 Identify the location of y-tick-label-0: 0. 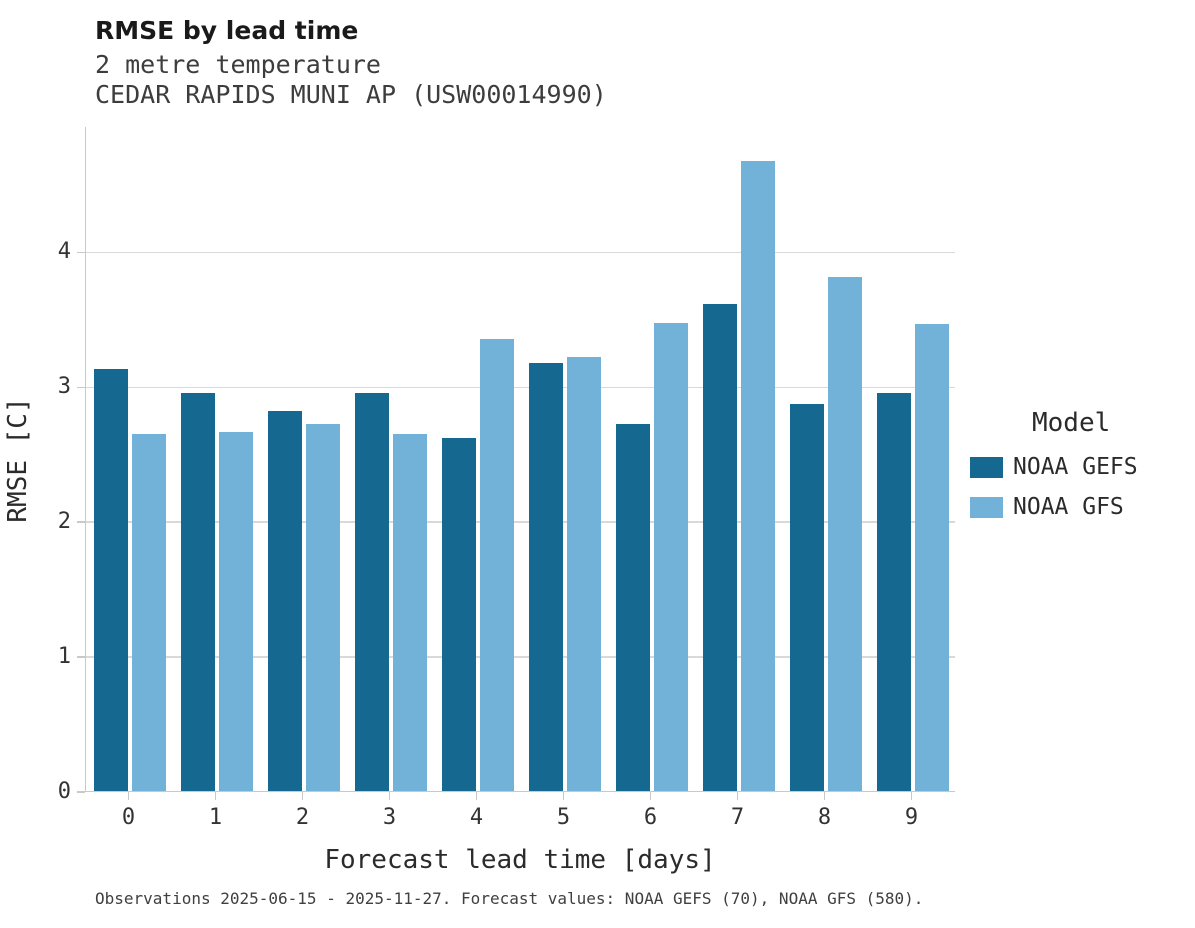
(64, 791).